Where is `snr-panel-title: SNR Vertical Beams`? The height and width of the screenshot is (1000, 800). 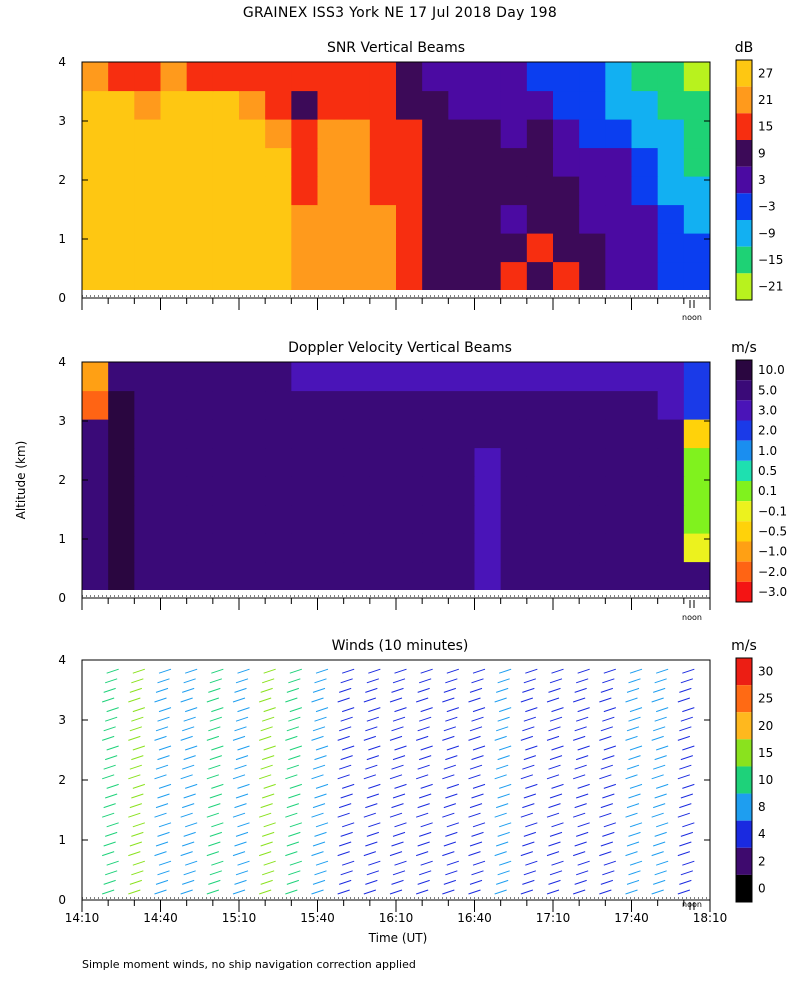
snr-panel-title: SNR Vertical Beams is located at coordinates (396, 48).